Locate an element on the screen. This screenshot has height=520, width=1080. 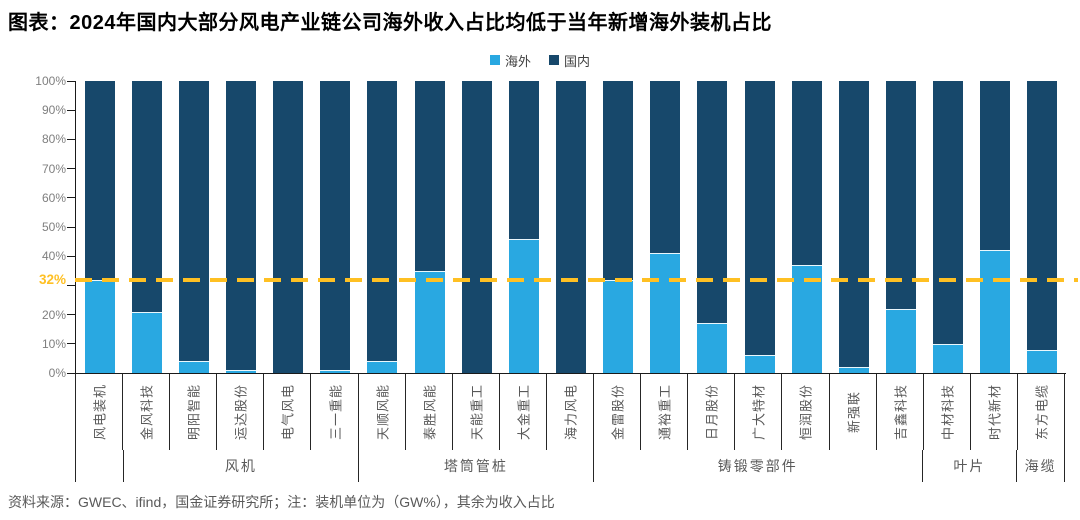
category-cell: 日月股份 is located at coordinates (712, 412).